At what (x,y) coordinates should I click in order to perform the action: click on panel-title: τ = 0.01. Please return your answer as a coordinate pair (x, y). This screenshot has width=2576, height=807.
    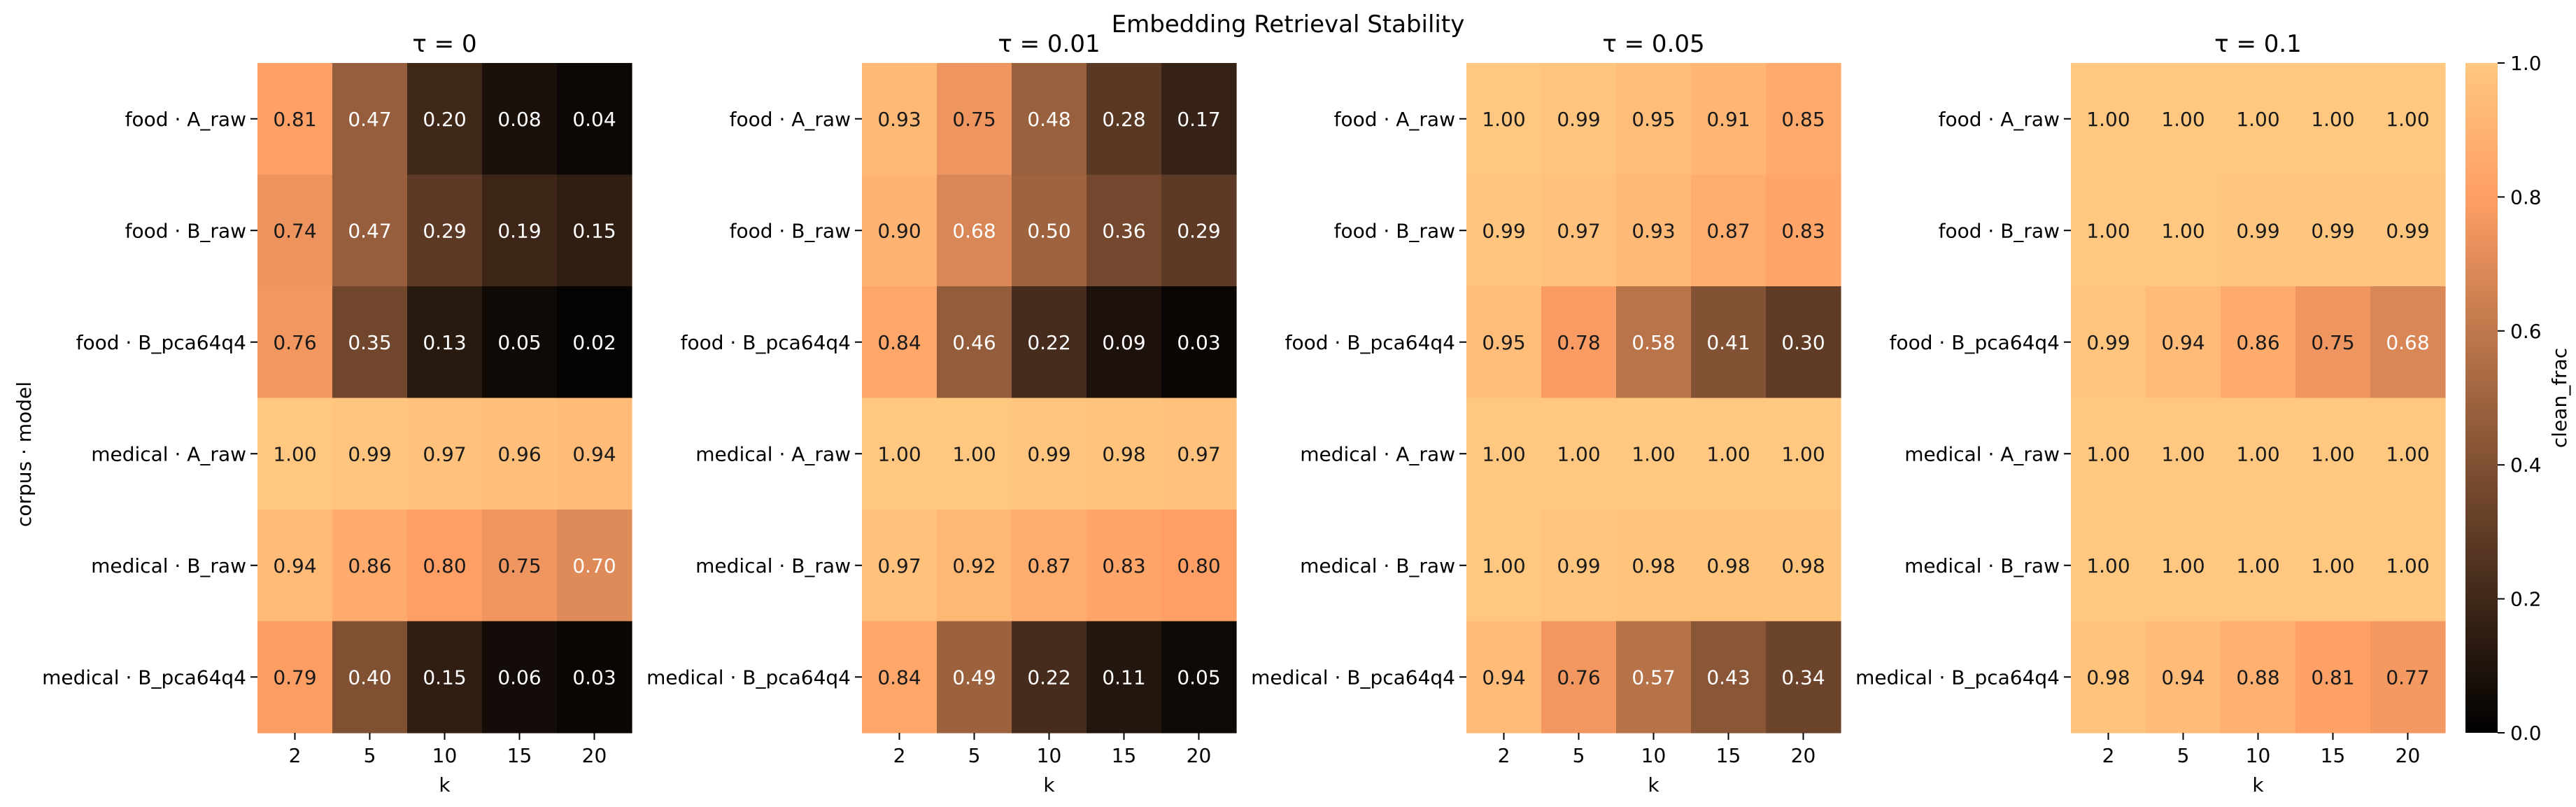
    Looking at the image, I should click on (1049, 44).